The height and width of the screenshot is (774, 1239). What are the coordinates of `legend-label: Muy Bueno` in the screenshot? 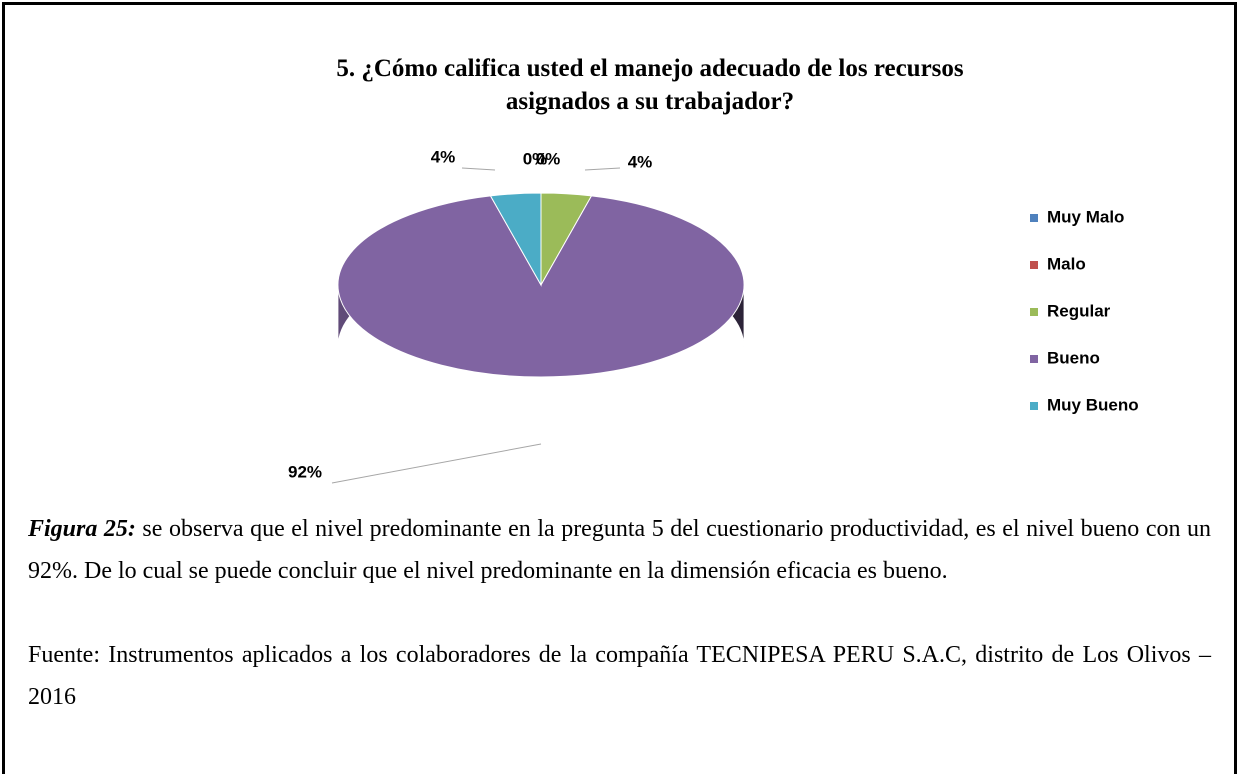 It's located at (1093, 404).